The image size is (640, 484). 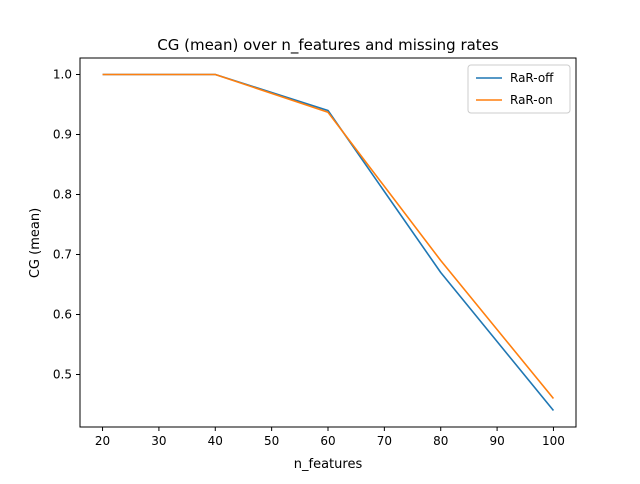 I want to click on legend: RaR-off RaR-on, so click(x=519, y=89).